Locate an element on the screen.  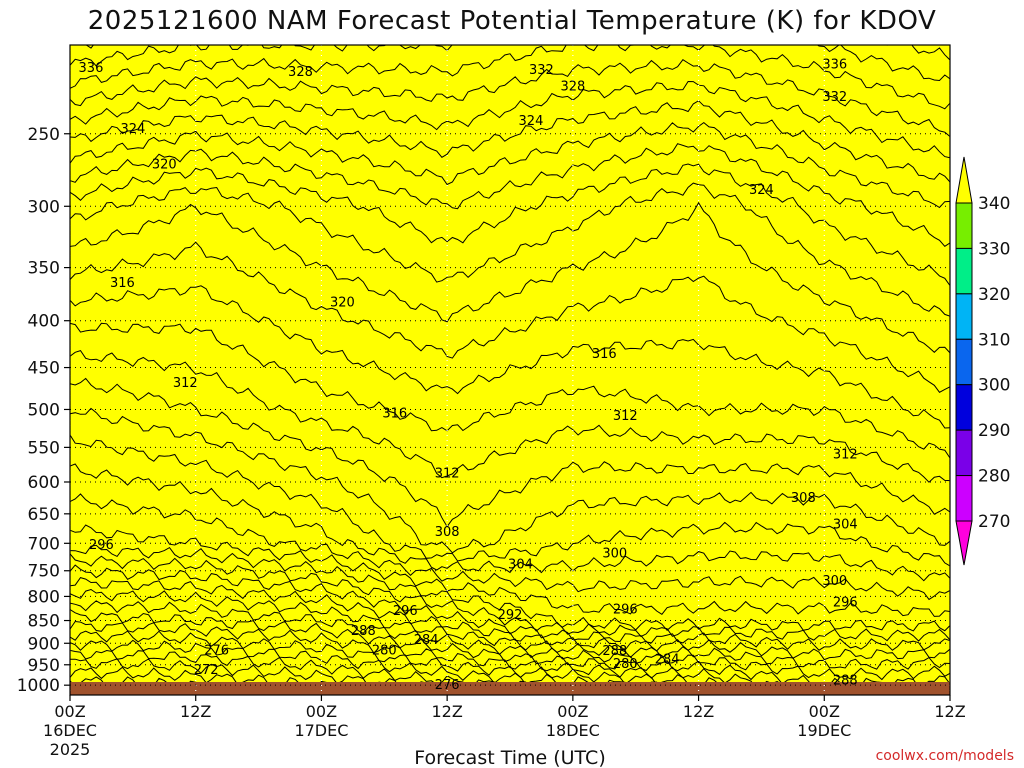
contour-label: 280 is located at coordinates (384, 650).